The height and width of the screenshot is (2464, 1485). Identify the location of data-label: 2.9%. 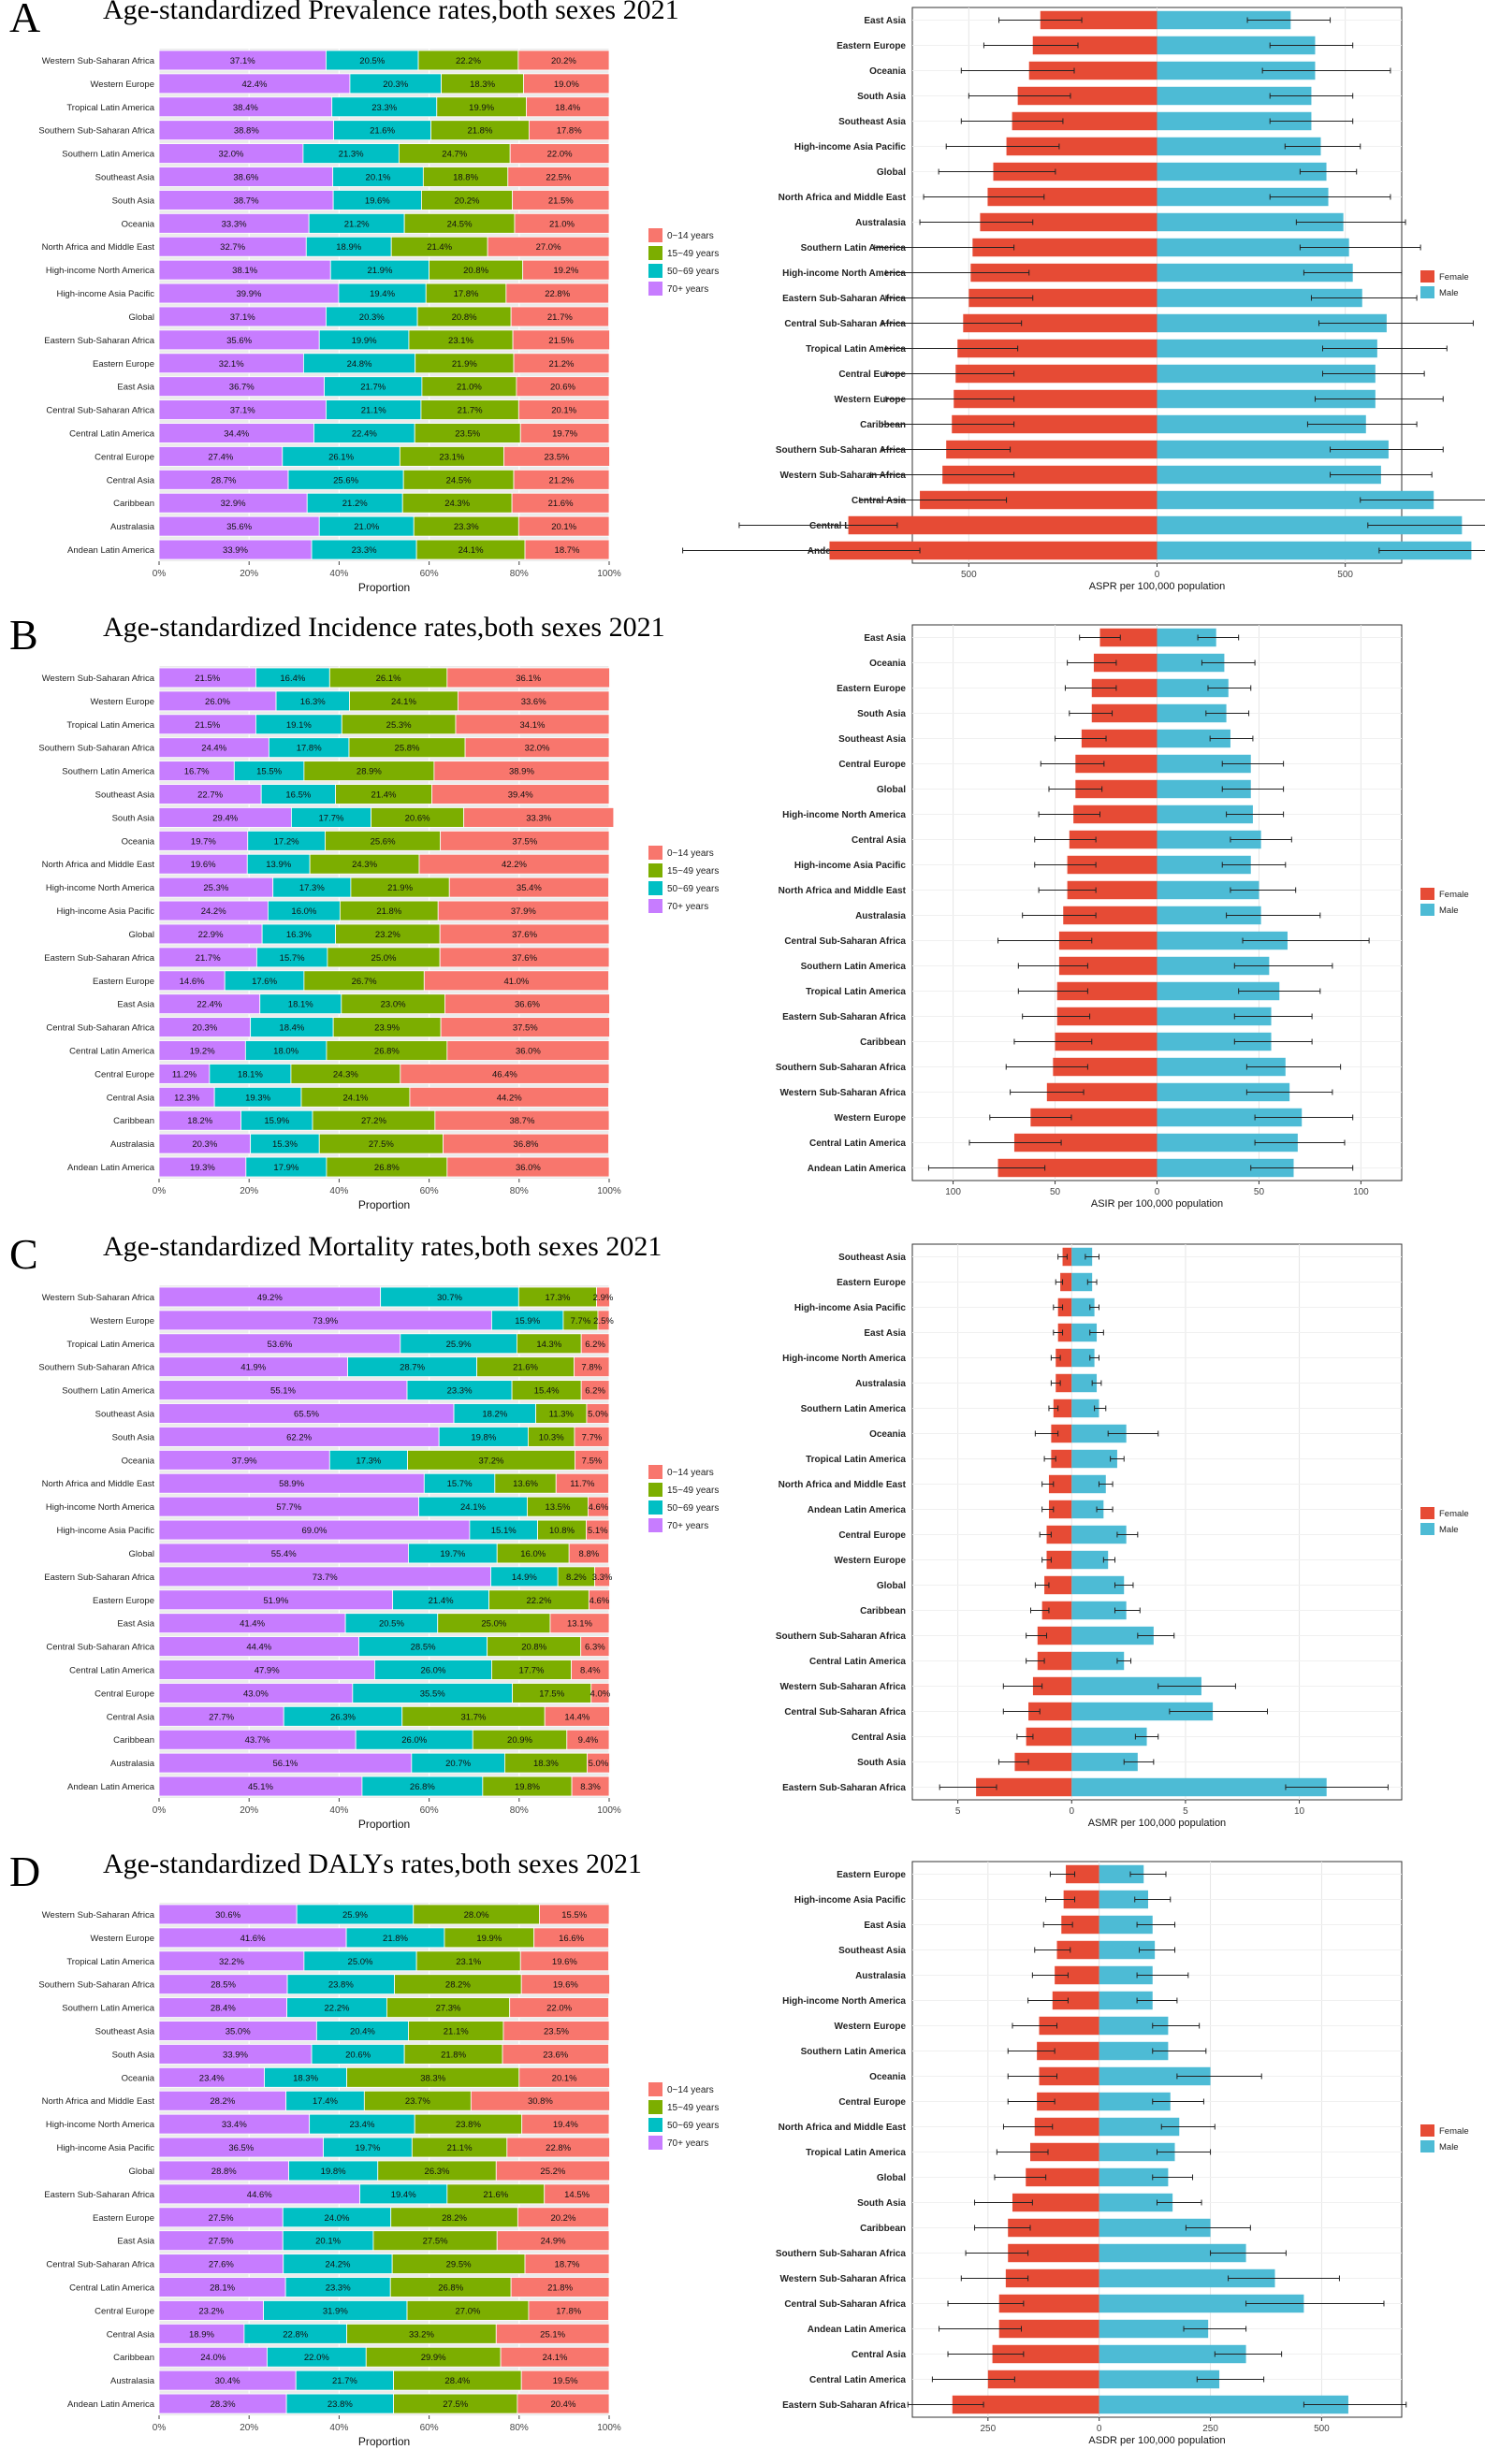
(603, 1298).